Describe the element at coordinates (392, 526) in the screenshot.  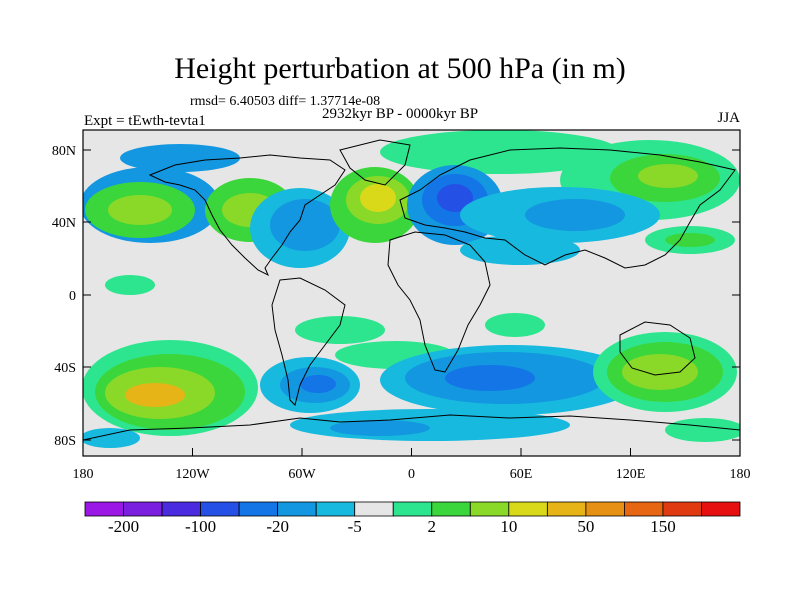
I see `colorbar-labels: -200 -100 -20 -5 2 10 50 150` at that location.